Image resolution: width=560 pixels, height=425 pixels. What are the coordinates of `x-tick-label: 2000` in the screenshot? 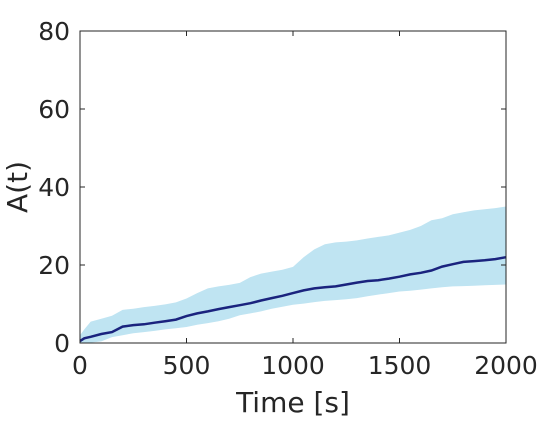 It's located at (506, 365).